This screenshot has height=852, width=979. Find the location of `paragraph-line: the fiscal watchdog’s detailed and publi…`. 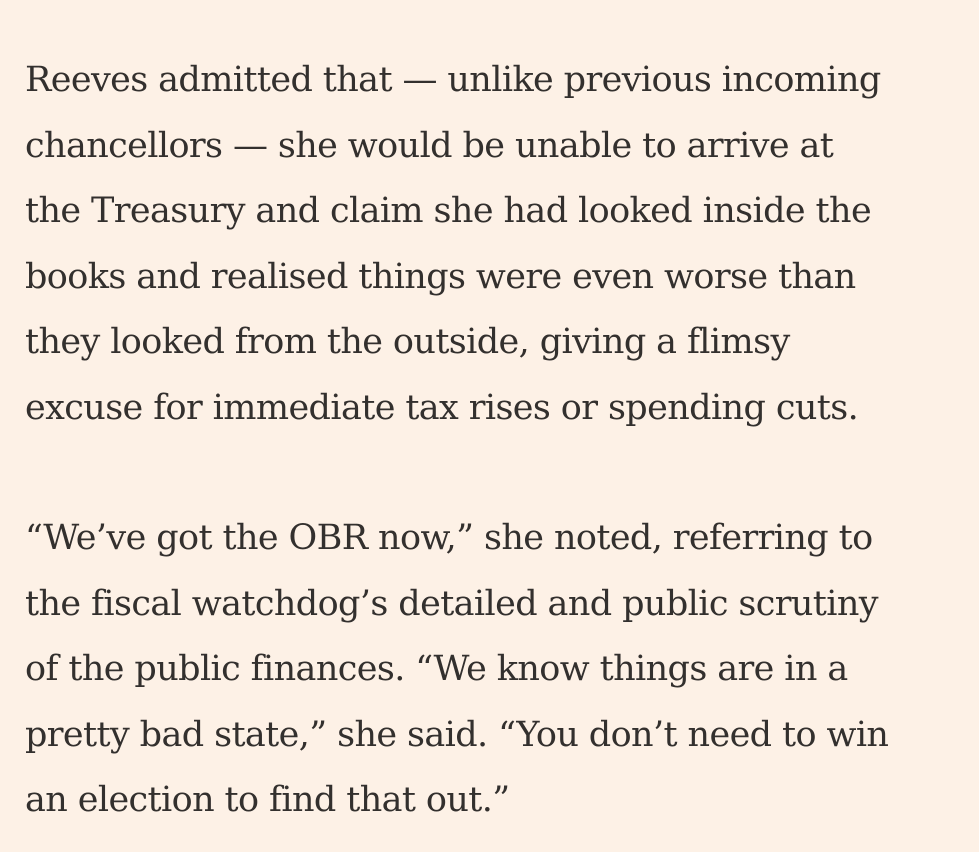

paragraph-line: the fiscal watchdog’s detailed and publi… is located at coordinates (452, 603).